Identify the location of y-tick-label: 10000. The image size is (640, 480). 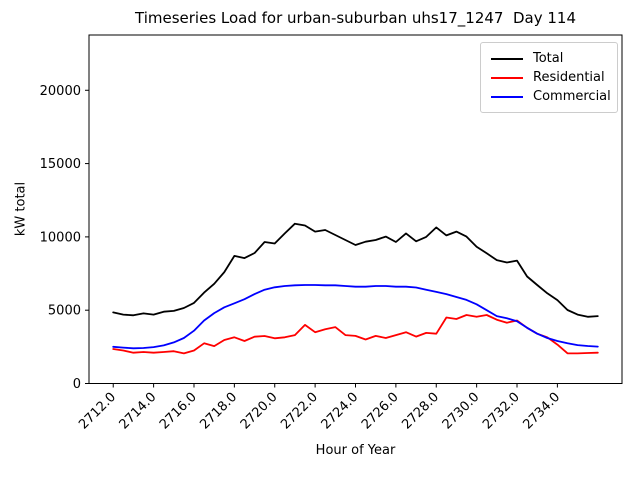
(60, 237).